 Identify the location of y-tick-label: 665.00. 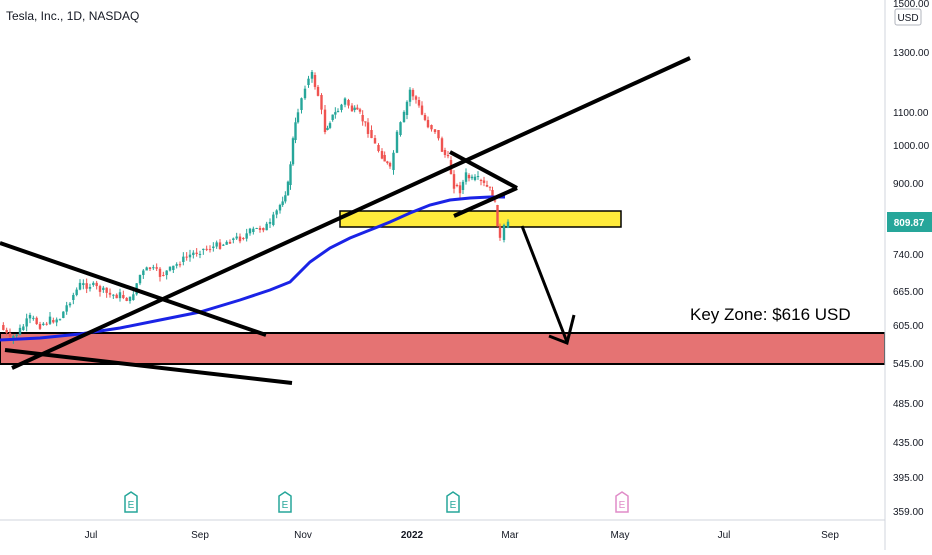
(908, 292).